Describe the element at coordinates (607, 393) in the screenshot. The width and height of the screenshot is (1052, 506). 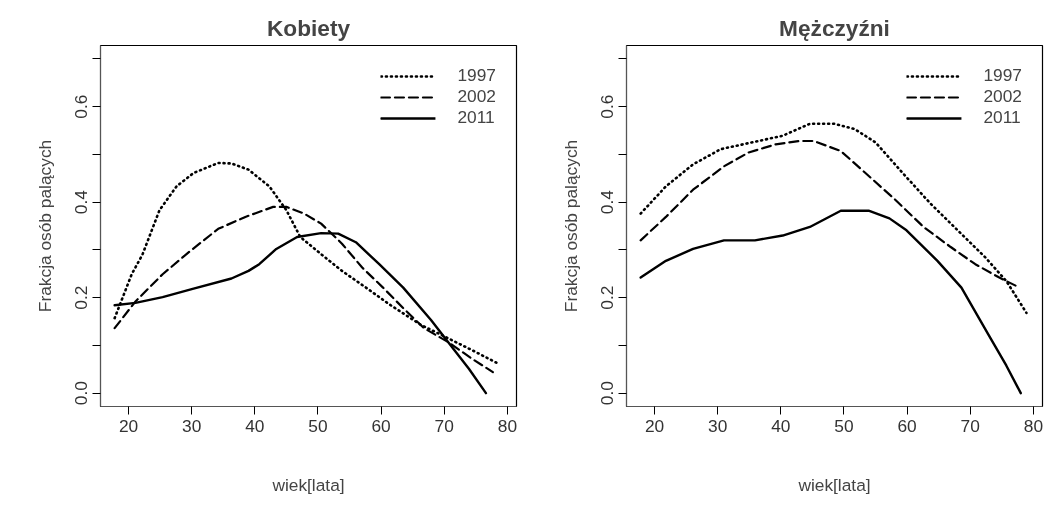
I see `y-tick-label: 0.0` at that location.